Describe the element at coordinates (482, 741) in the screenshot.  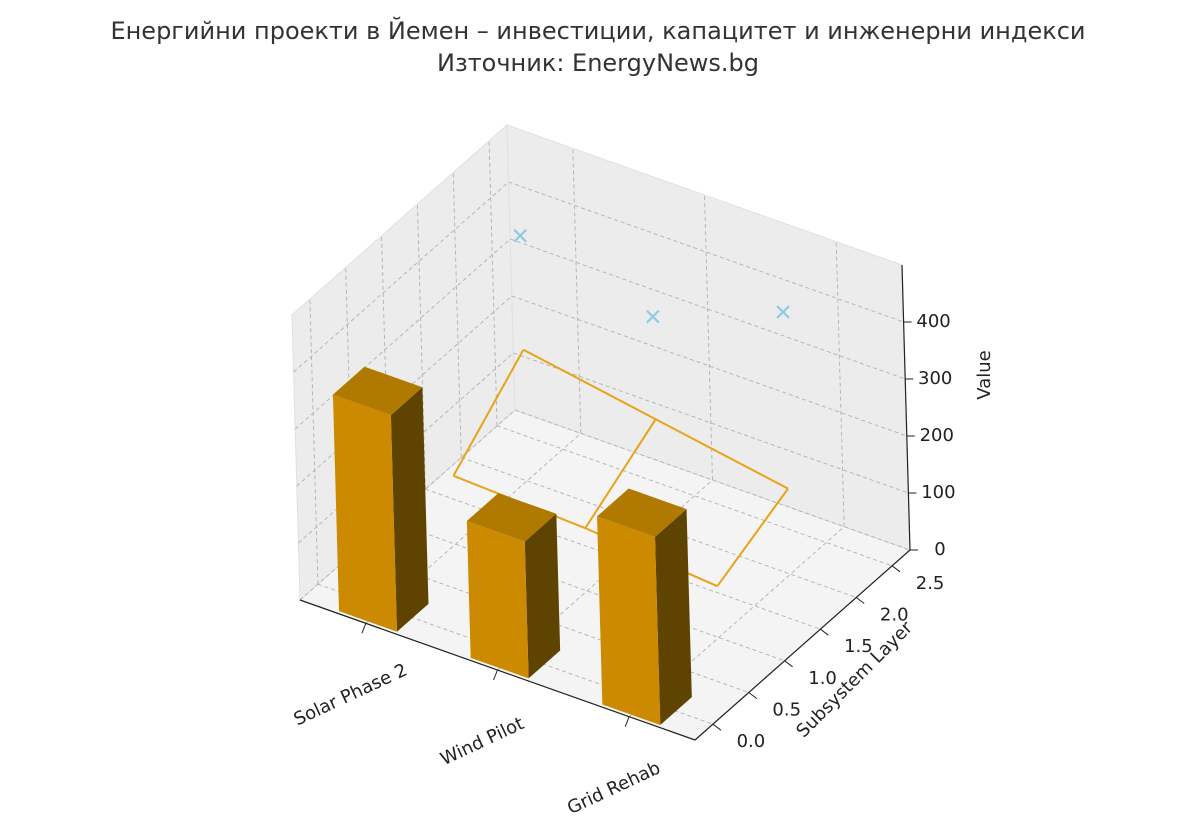
I see `x-tick-label: Wind Pilot` at that location.